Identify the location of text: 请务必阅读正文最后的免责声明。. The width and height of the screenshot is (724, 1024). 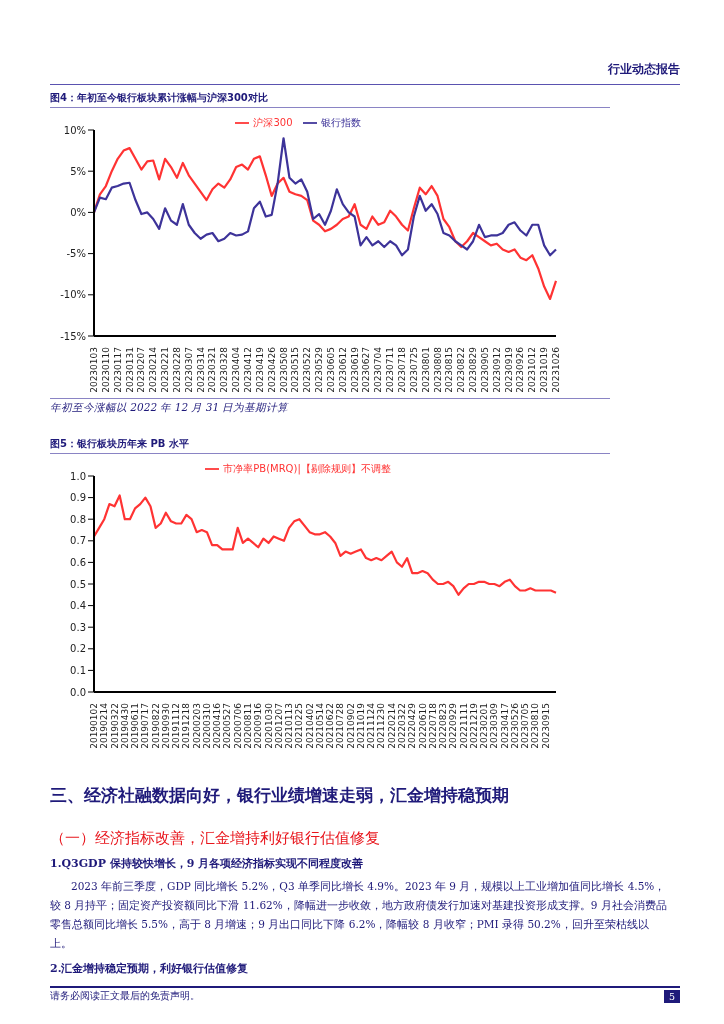
(125, 996).